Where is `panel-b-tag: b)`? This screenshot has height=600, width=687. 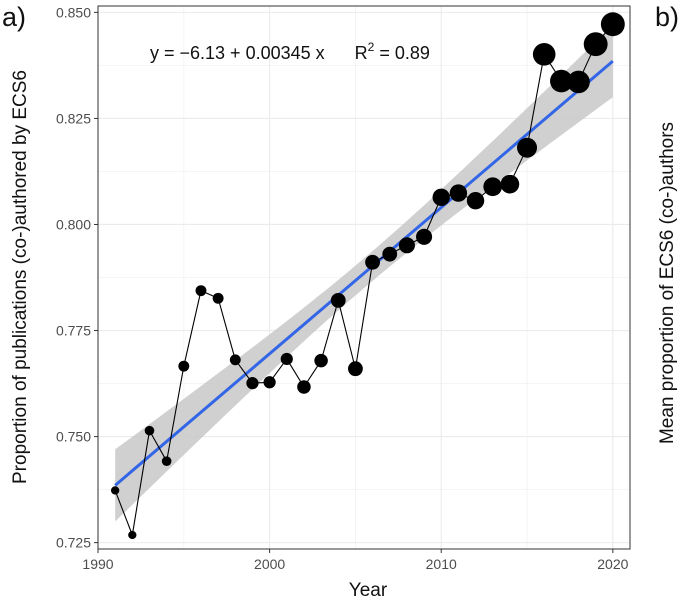 panel-b-tag: b) is located at coordinates (667, 17).